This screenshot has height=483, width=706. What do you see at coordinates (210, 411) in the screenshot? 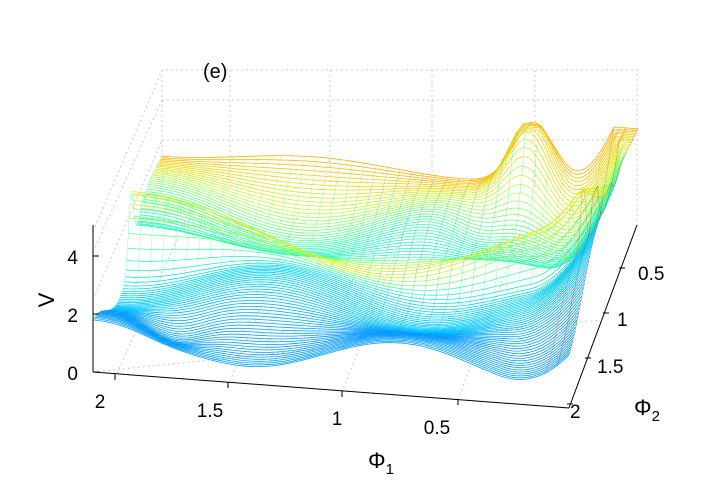
I see `x-tick-label: 1.5` at bounding box center [210, 411].